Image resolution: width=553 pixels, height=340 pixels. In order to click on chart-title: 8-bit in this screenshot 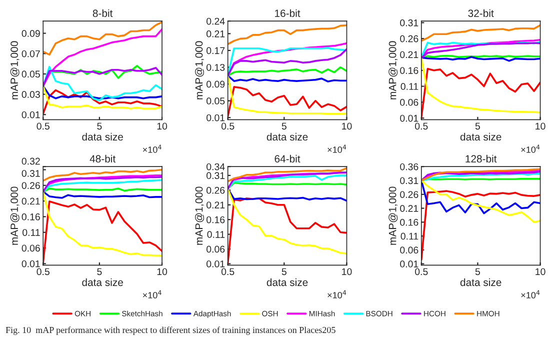, I will do `click(102, 13)`.